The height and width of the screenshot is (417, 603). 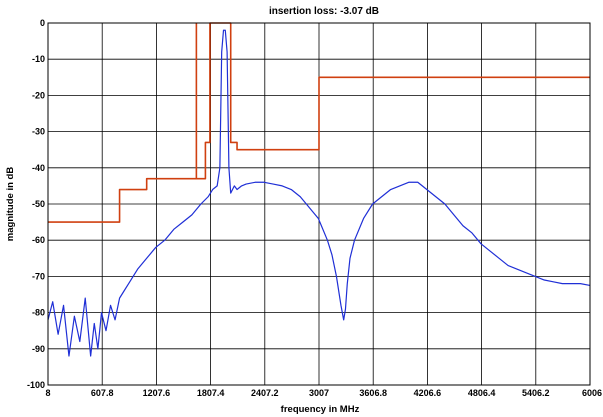 I want to click on y-tick-label: -80, so click(x=38, y=313).